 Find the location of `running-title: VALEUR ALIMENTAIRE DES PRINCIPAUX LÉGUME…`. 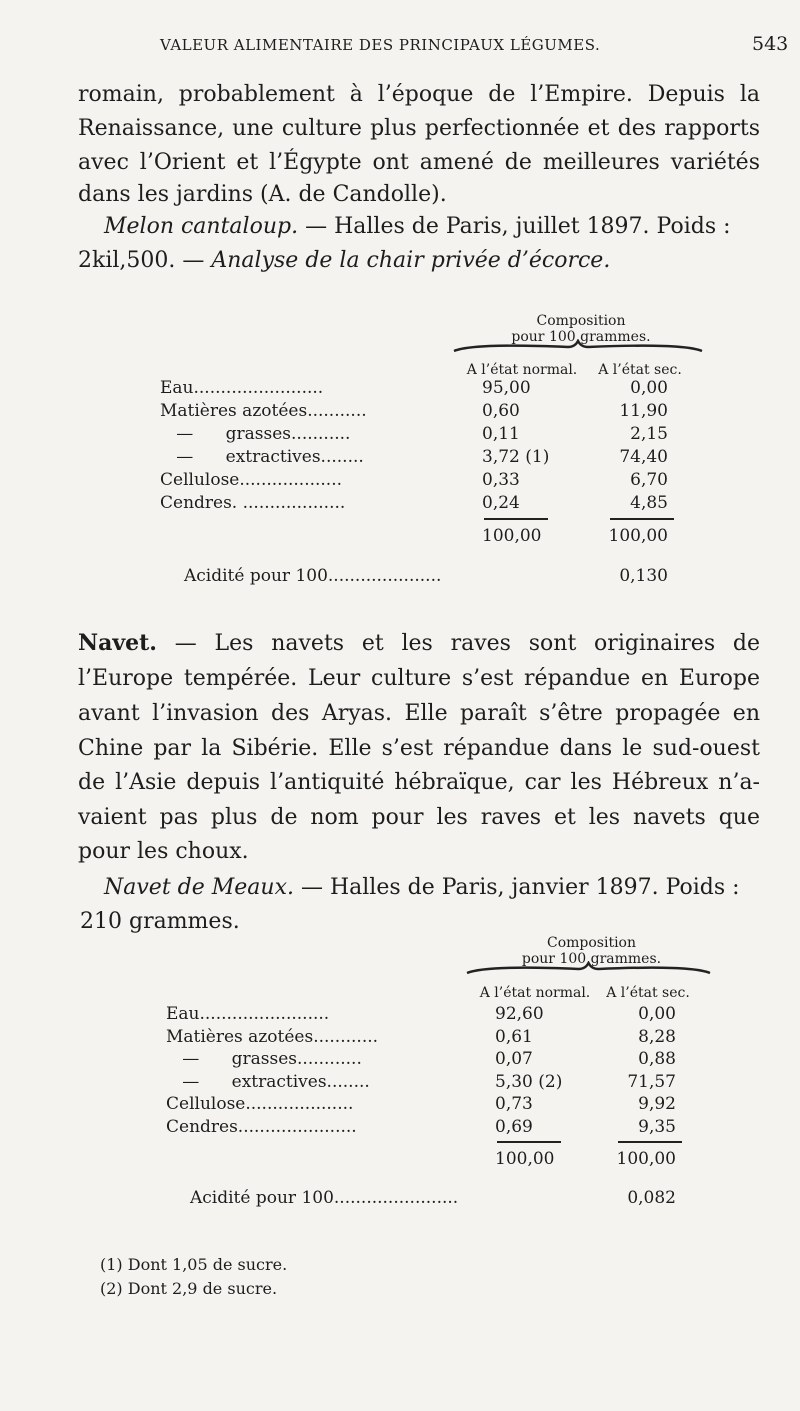

running-title: VALEUR ALIMENTAIRE DES PRINCIPAUX LÉGUME… is located at coordinates (380, 45).